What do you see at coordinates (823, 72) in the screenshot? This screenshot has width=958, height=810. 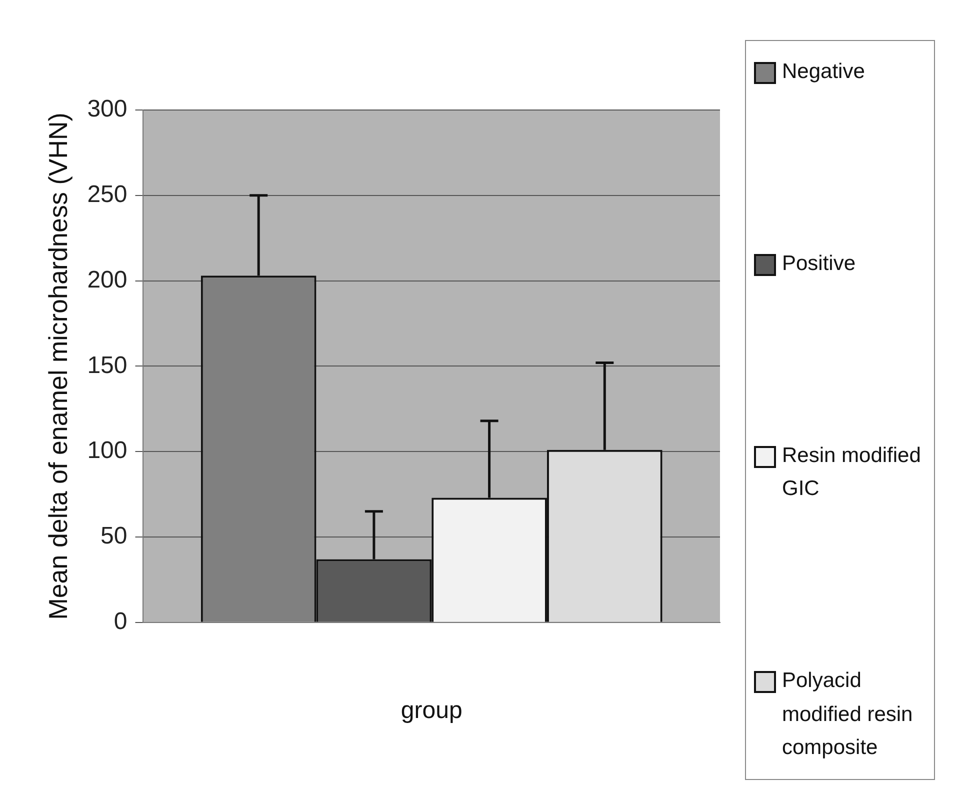 I see `legend-label: Negative` at bounding box center [823, 72].